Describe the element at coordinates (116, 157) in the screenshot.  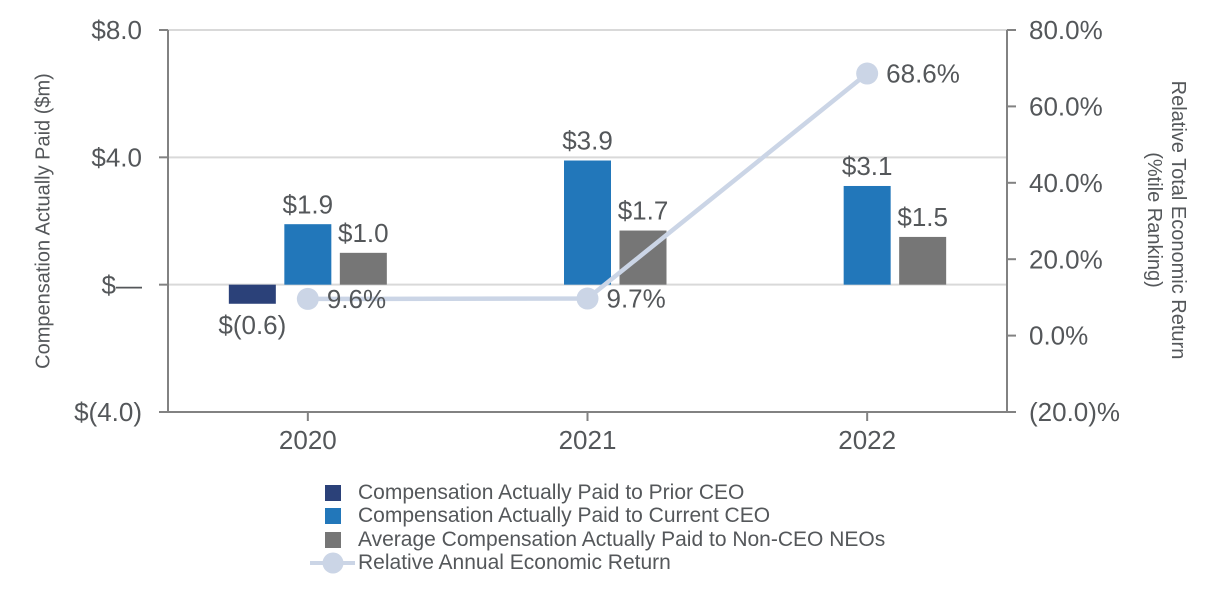
I see `left-axis-tick-label: $4.0` at that location.